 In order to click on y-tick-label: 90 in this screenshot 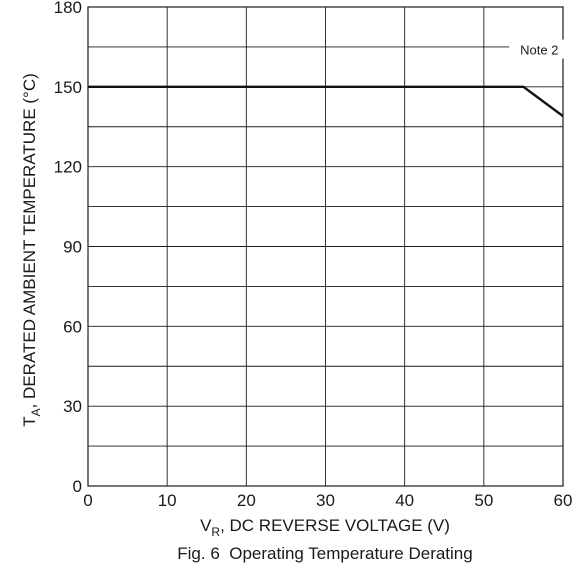, I will do `click(72, 247)`.